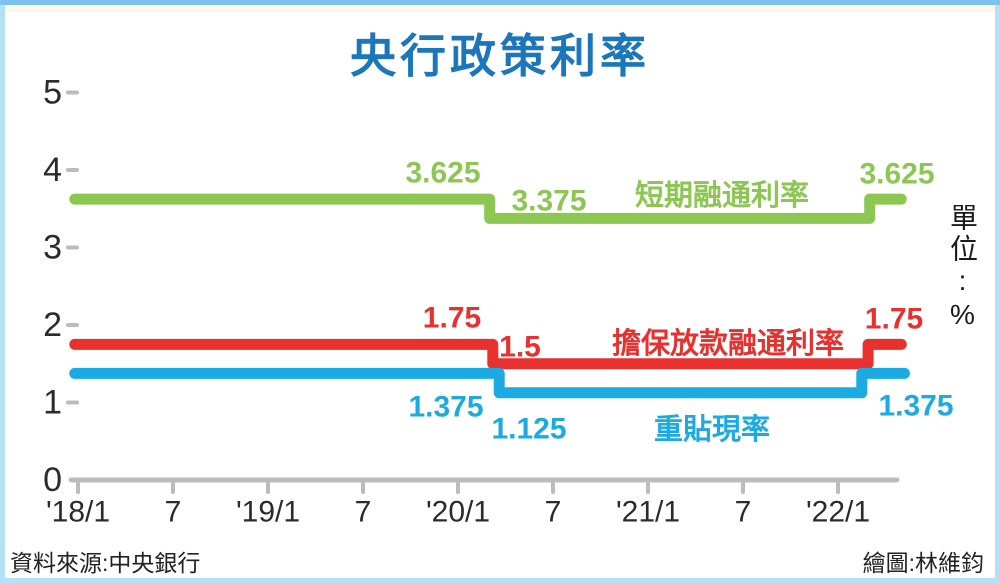 This screenshot has height=583, width=1000. I want to click on y-tick-label: 5, so click(52, 93).